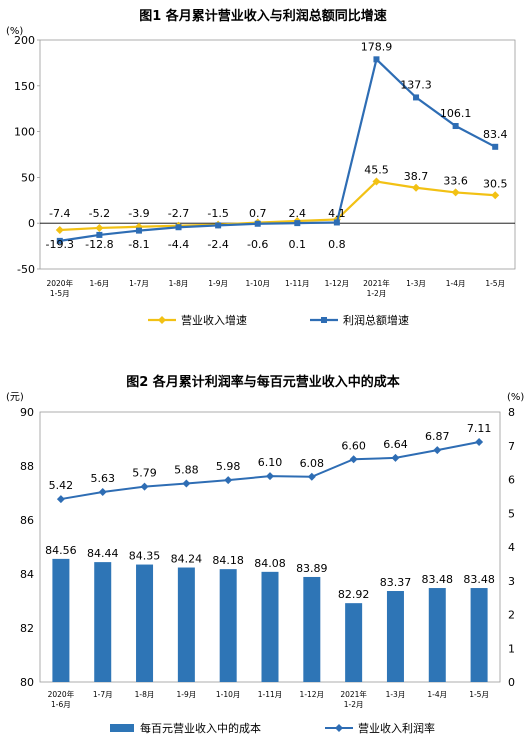 The image size is (527, 743). I want to click on chart-1-data-label: -7.4, so click(59, 213).